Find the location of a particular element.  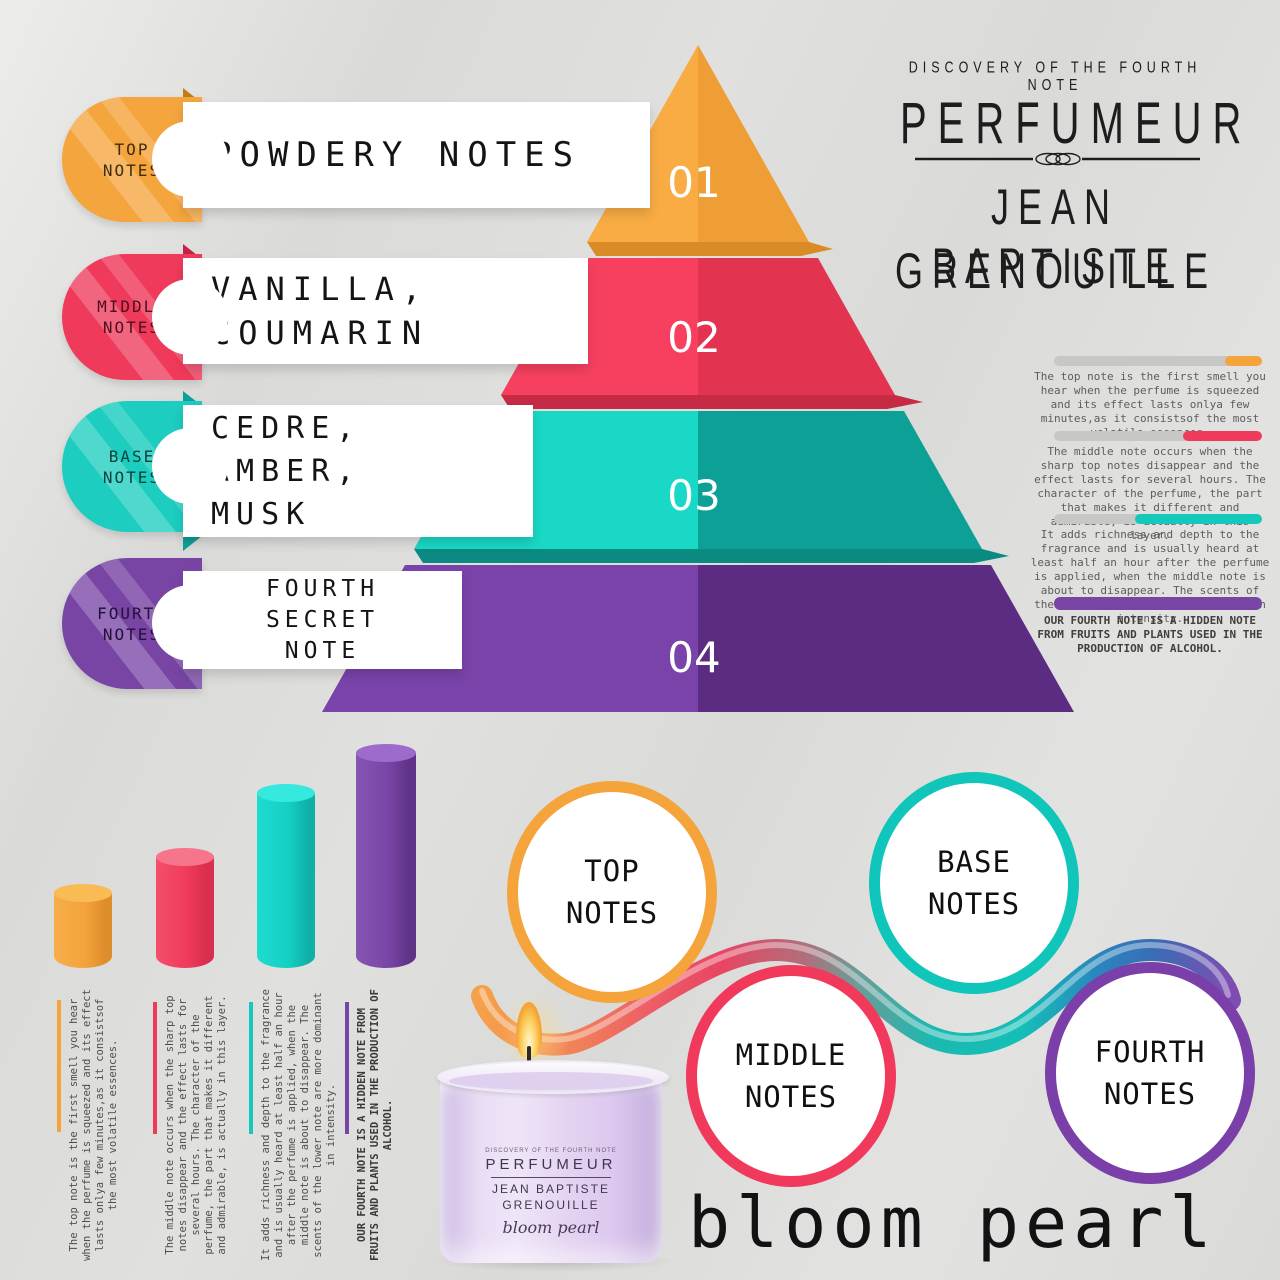

banner-base-notes: CEDRE, AMBER, MUSK is located at coordinates (358, 471).